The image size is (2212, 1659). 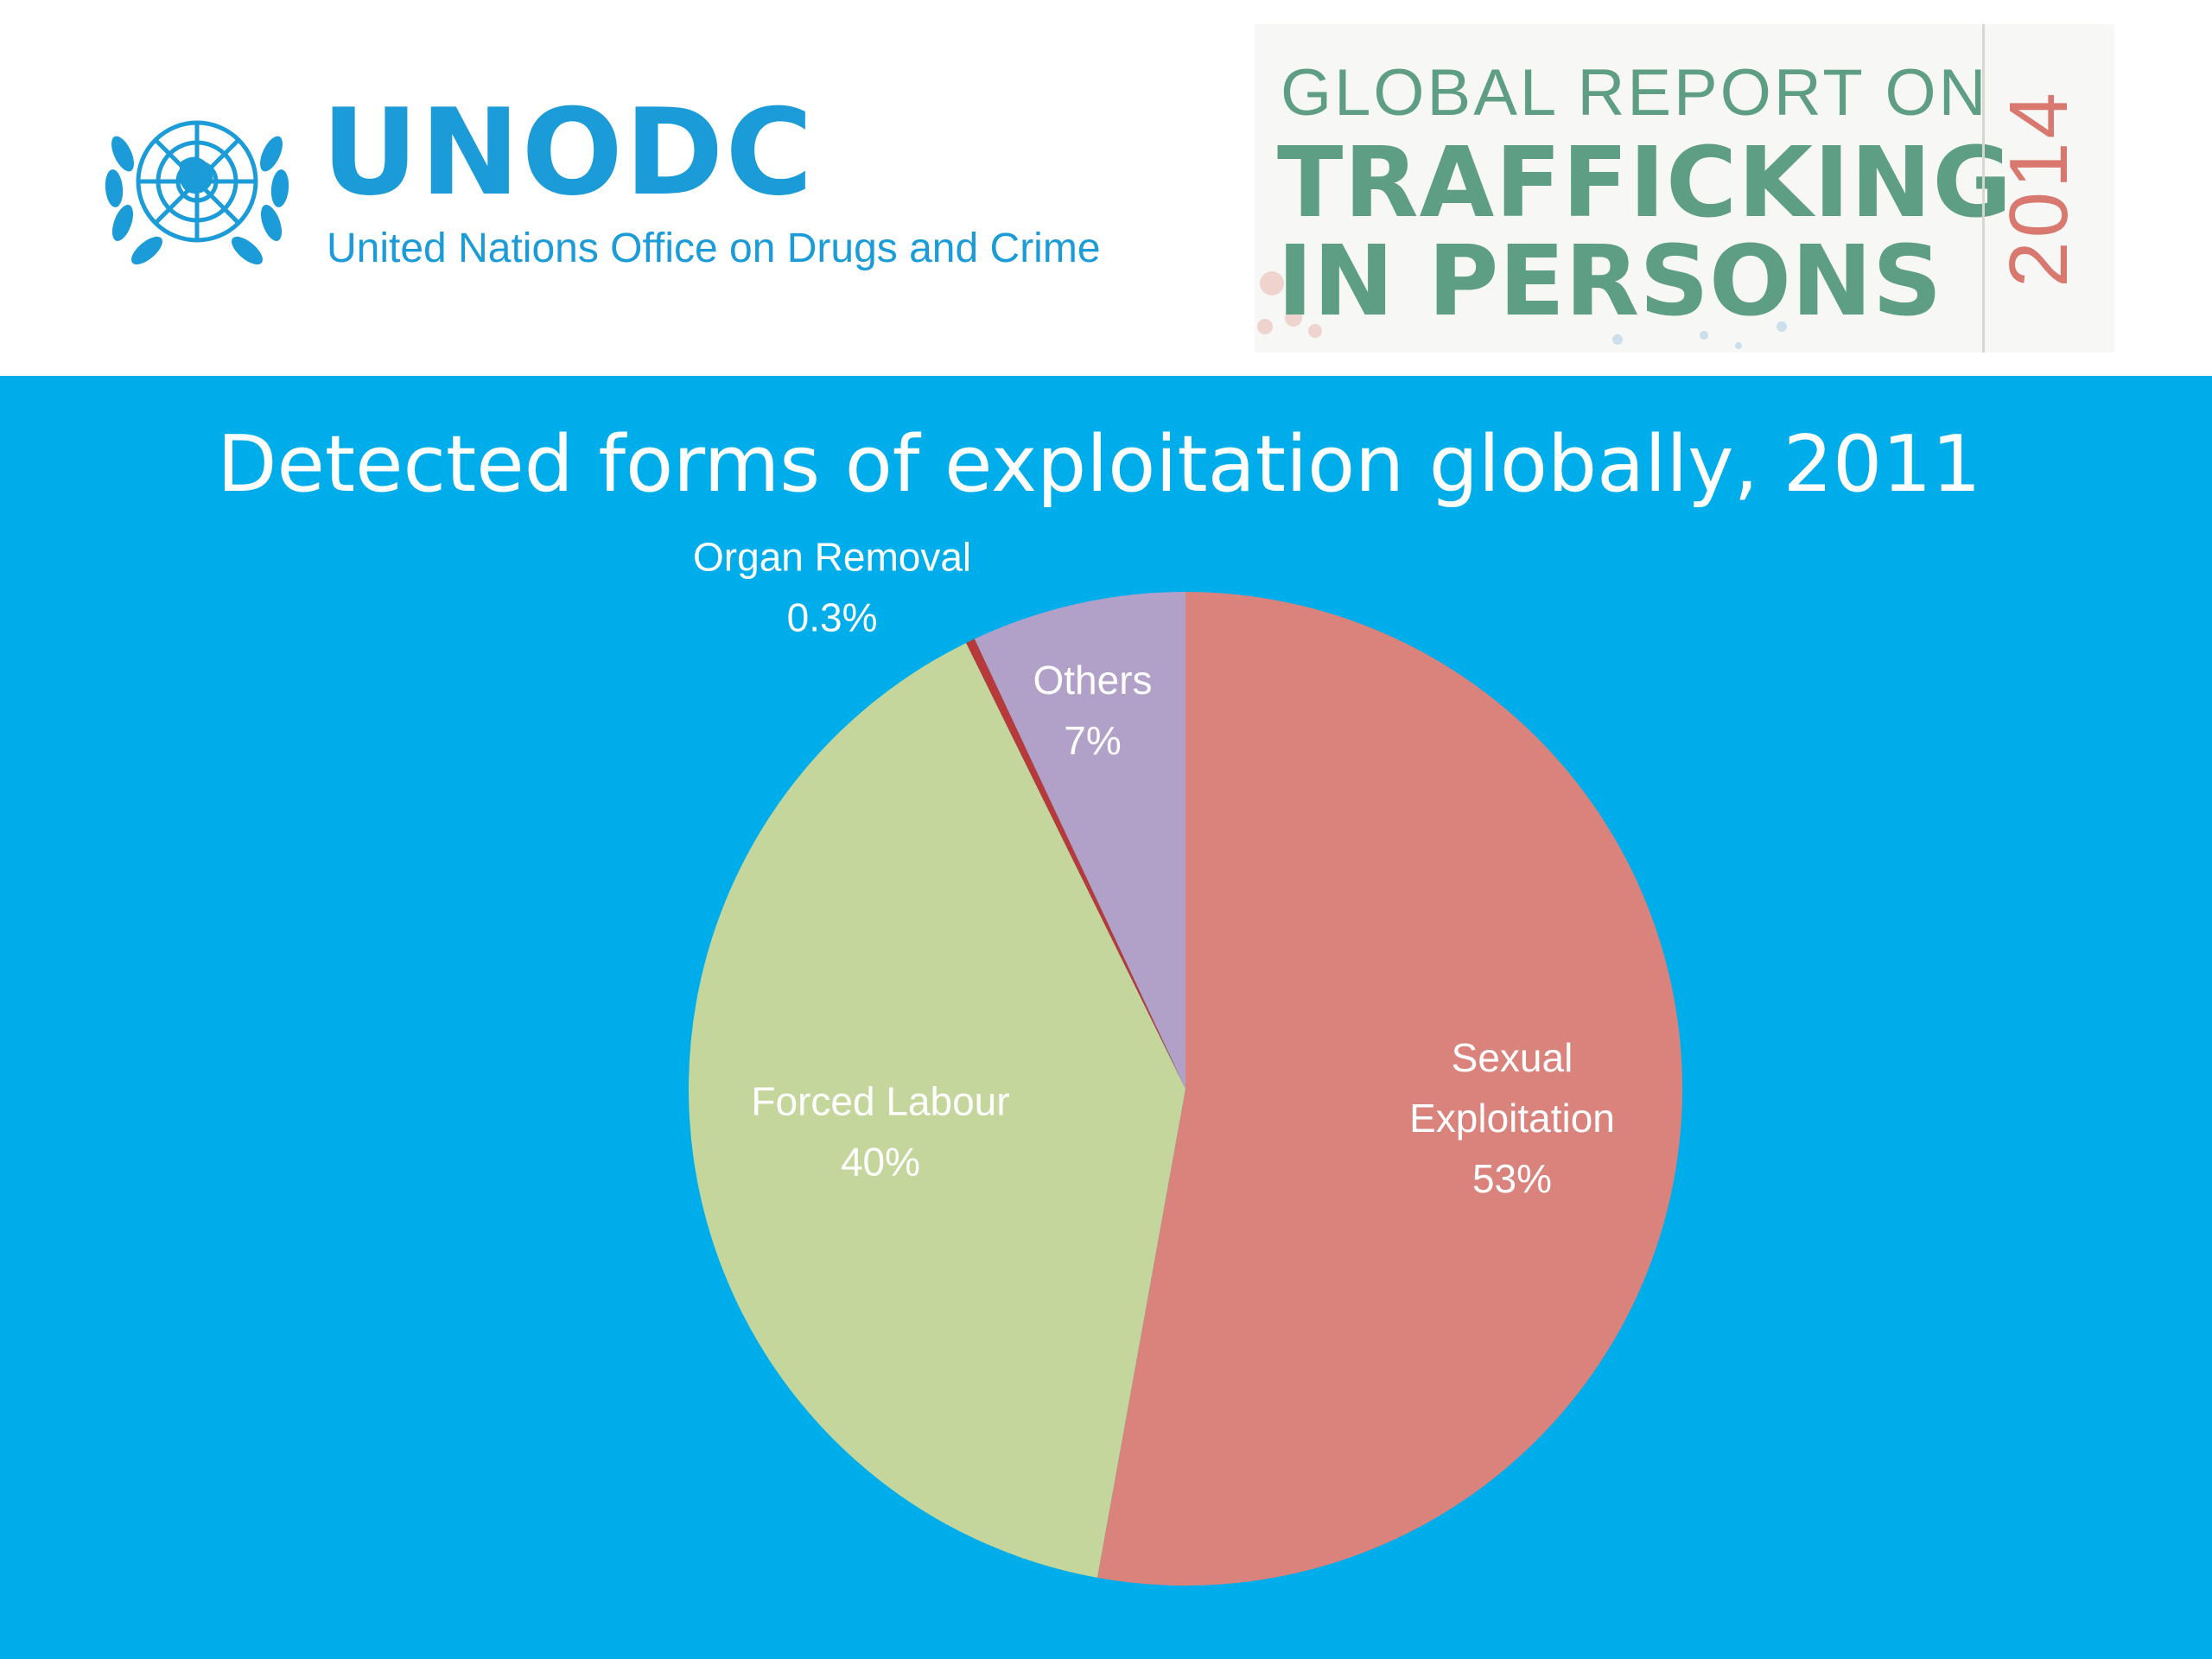 I want to click on report-line-2: TRAFFICKING, so click(x=1645, y=183).